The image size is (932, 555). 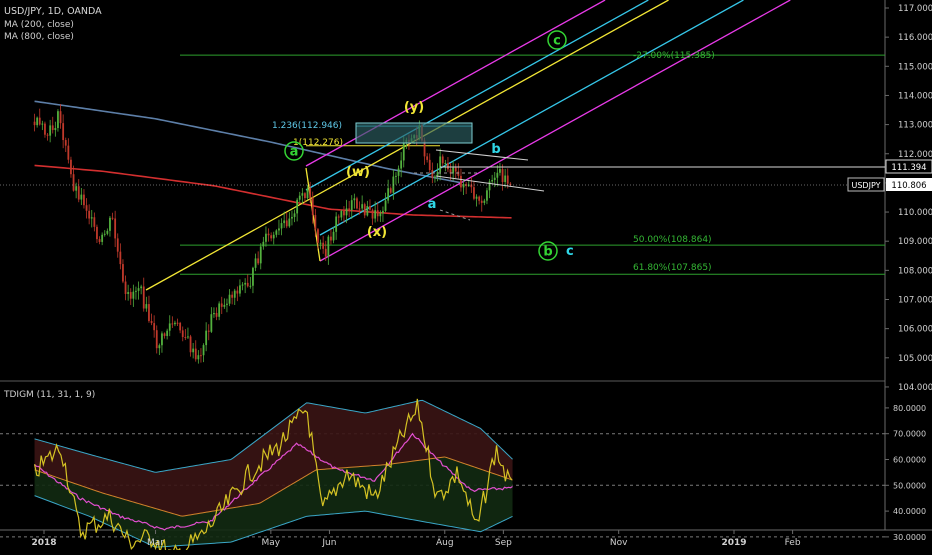 I want to click on time-axis-label: 2018, so click(x=43, y=543).